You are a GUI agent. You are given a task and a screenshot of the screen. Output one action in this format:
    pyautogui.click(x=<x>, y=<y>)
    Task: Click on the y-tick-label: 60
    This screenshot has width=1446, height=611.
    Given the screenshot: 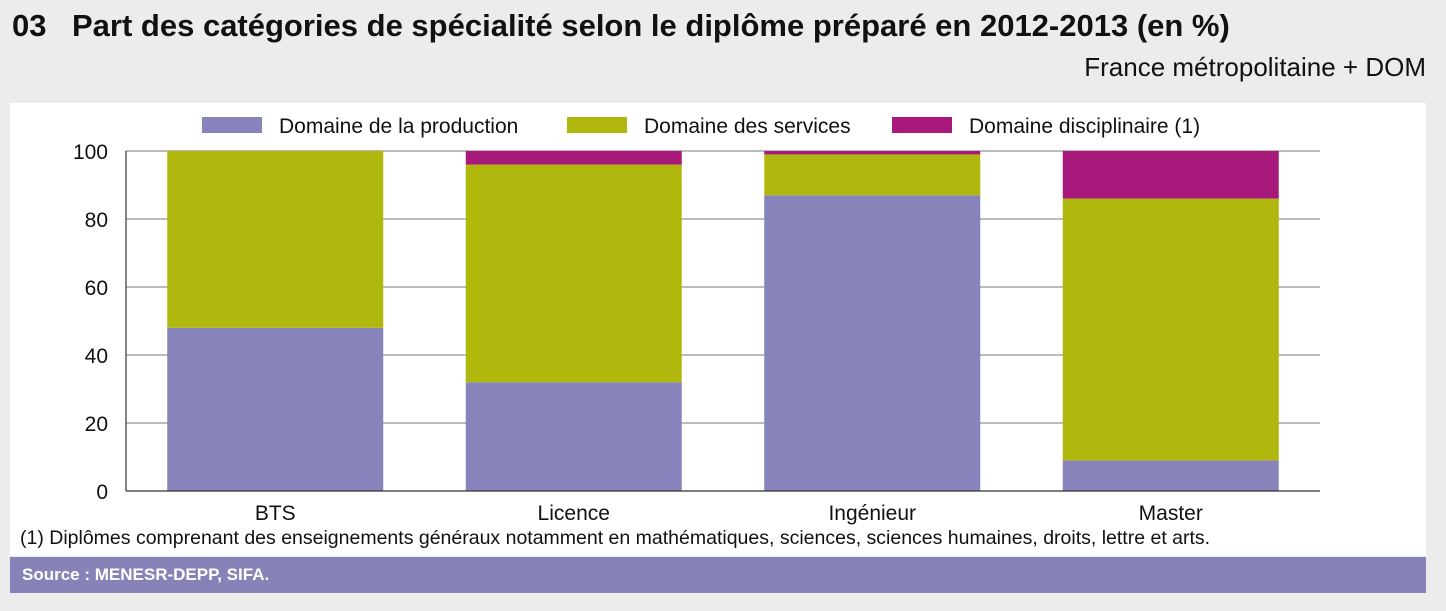 What is the action you would take?
    pyautogui.click(x=96, y=288)
    